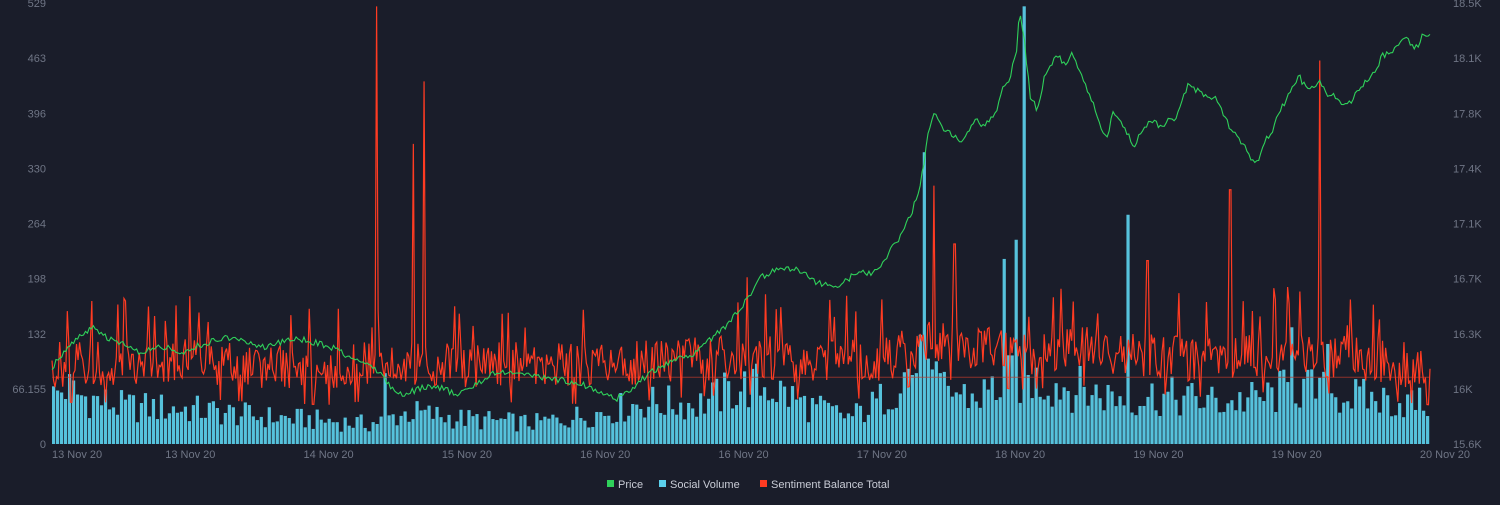  I want to click on legend-item: Sentiment Balance Total, so click(824, 485).